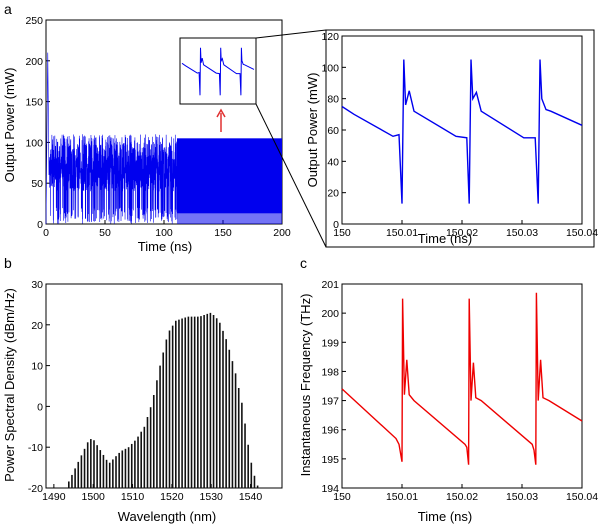 This screenshot has height=524, width=598. Describe the element at coordinates (330, 314) in the screenshot. I see `panel-c-ytick-label: 200` at that location.